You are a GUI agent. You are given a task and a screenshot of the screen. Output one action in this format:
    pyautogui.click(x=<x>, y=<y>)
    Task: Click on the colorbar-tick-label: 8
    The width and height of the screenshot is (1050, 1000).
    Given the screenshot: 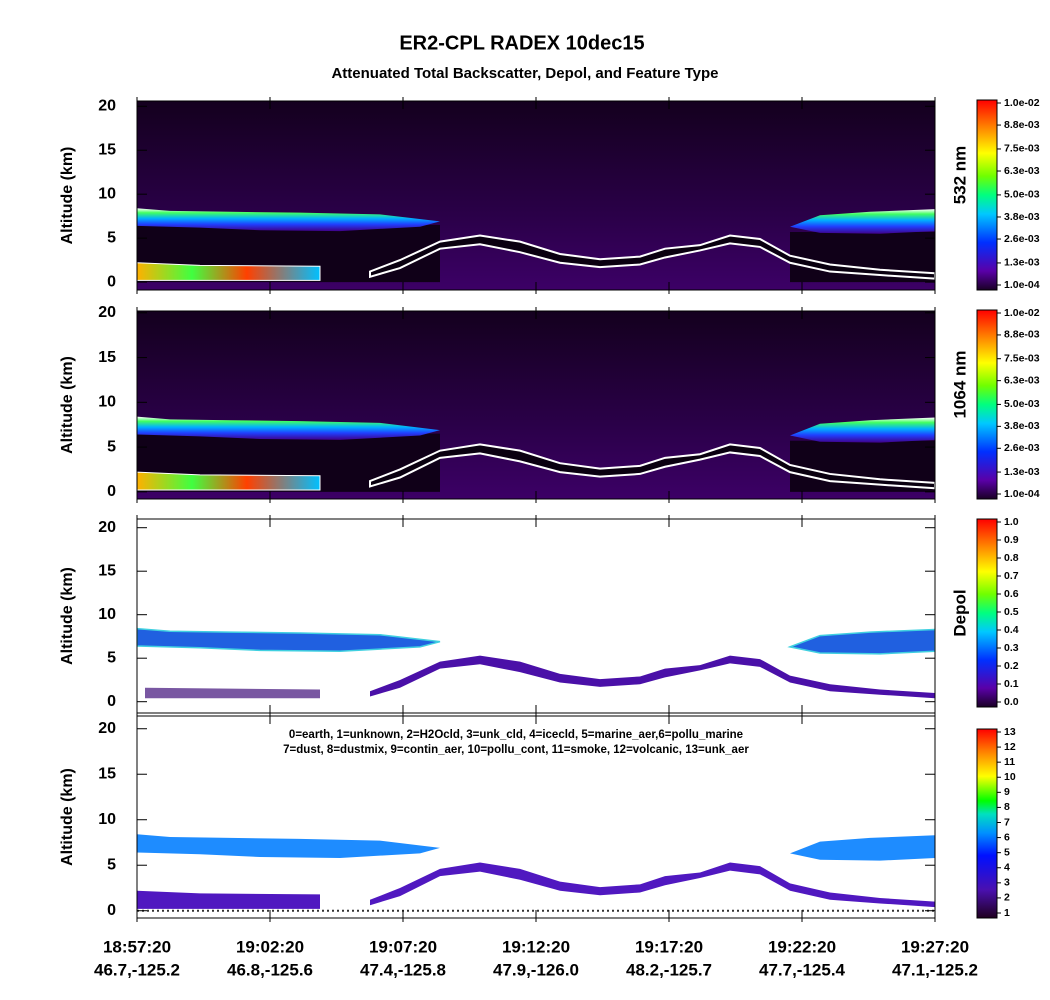 What is the action you would take?
    pyautogui.click(x=1007, y=807)
    